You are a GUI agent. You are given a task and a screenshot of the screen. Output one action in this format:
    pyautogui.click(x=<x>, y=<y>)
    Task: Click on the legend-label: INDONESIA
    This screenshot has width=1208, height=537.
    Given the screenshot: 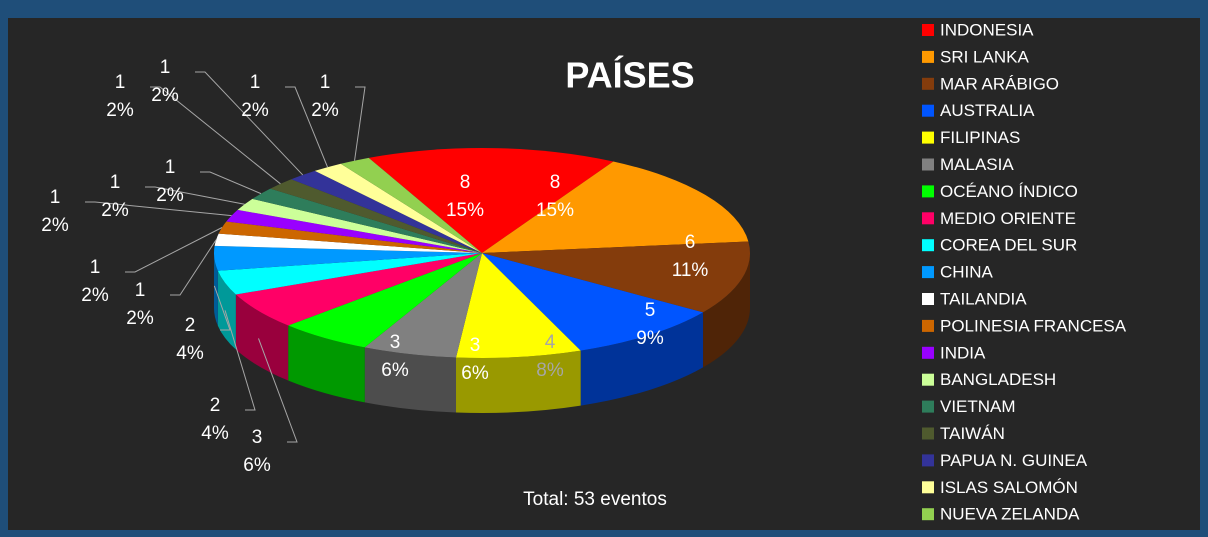 What is the action you would take?
    pyautogui.click(x=987, y=29)
    